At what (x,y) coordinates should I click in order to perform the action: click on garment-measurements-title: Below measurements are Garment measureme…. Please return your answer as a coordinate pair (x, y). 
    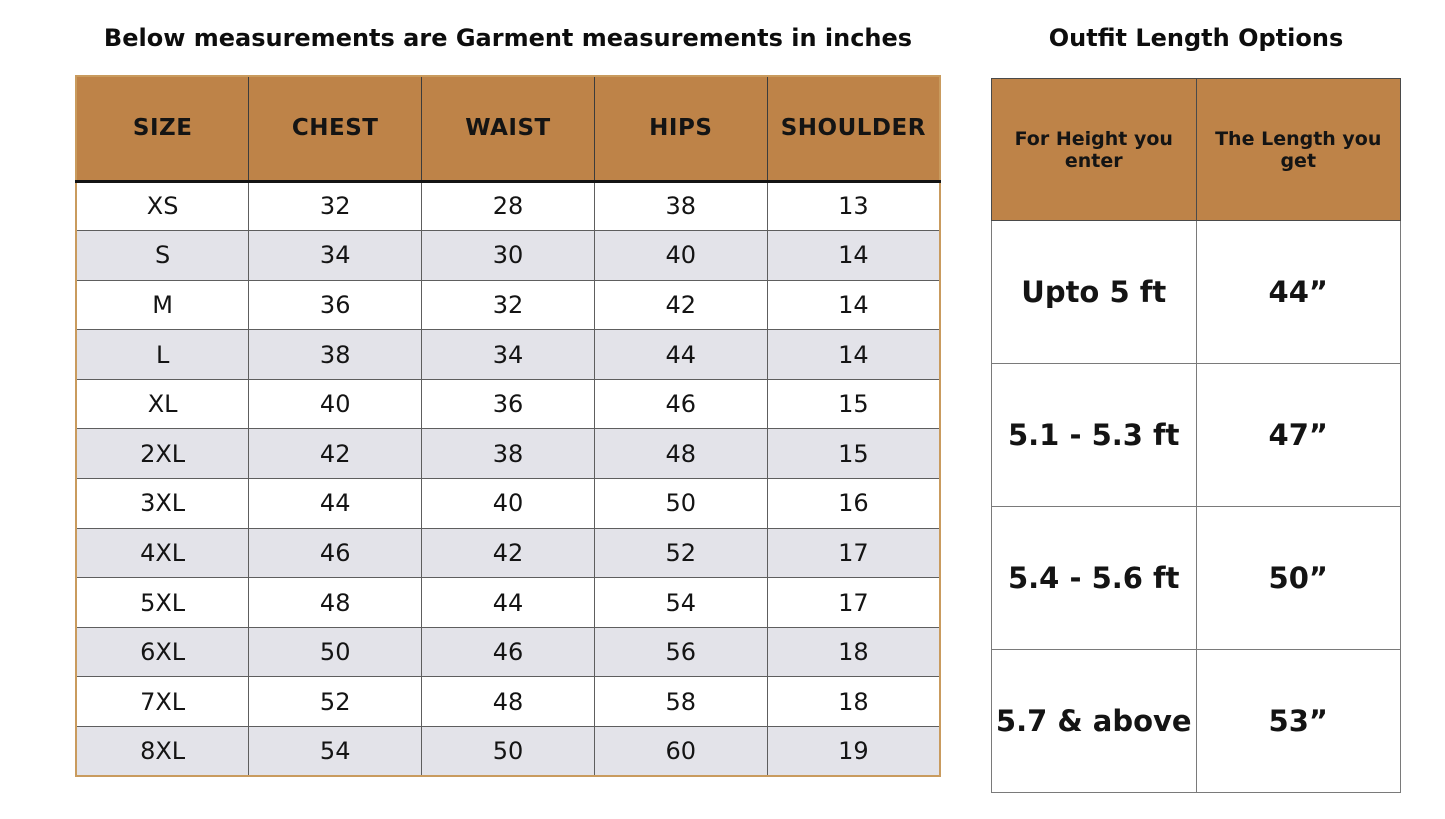
    Looking at the image, I should click on (508, 38).